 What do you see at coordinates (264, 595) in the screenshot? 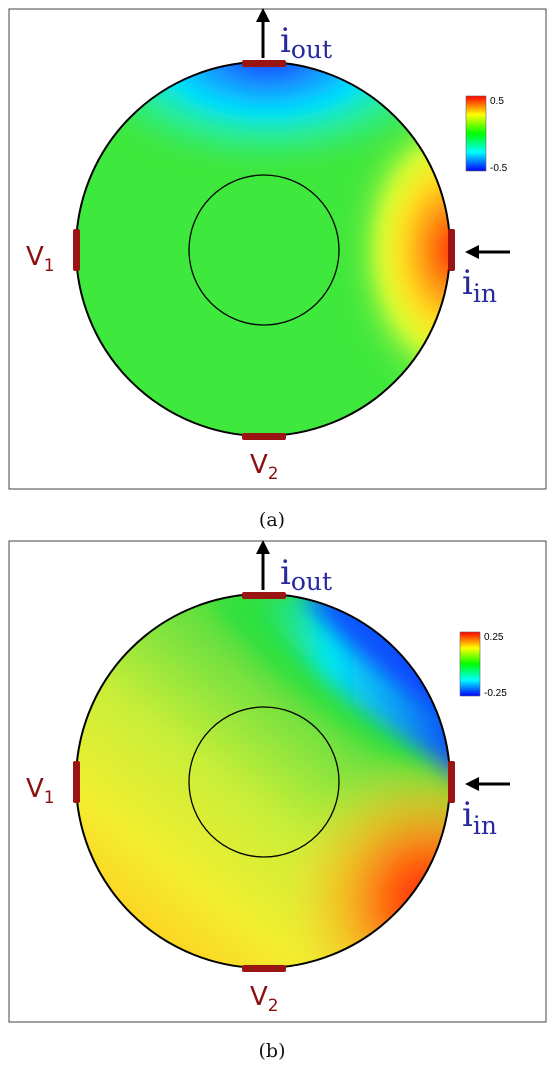
I see `panel-b-electrode-iout` at bounding box center [264, 595].